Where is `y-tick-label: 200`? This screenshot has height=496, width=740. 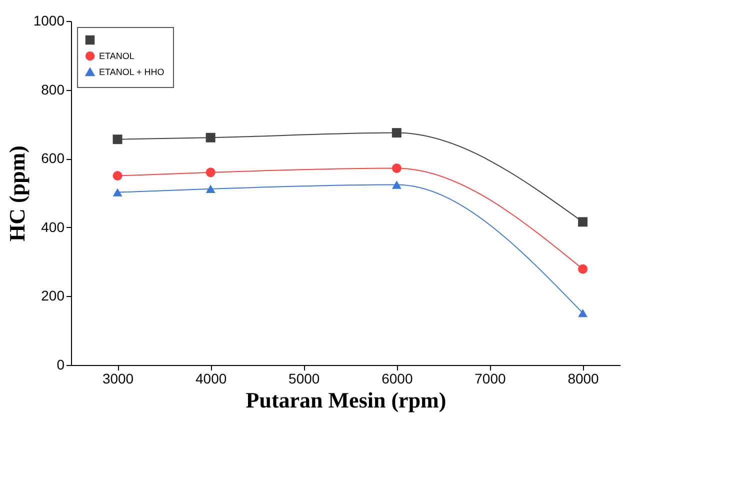 y-tick-label: 200 is located at coordinates (53, 296).